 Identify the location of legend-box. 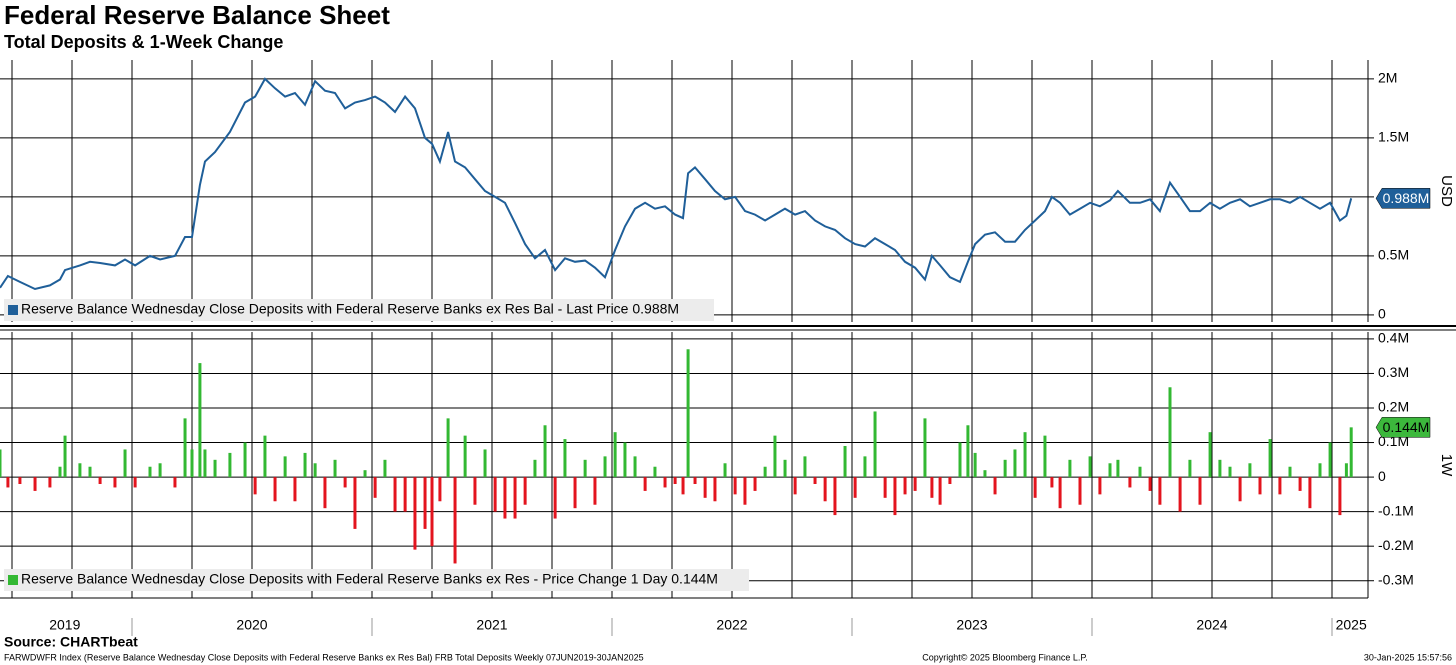
(376, 580).